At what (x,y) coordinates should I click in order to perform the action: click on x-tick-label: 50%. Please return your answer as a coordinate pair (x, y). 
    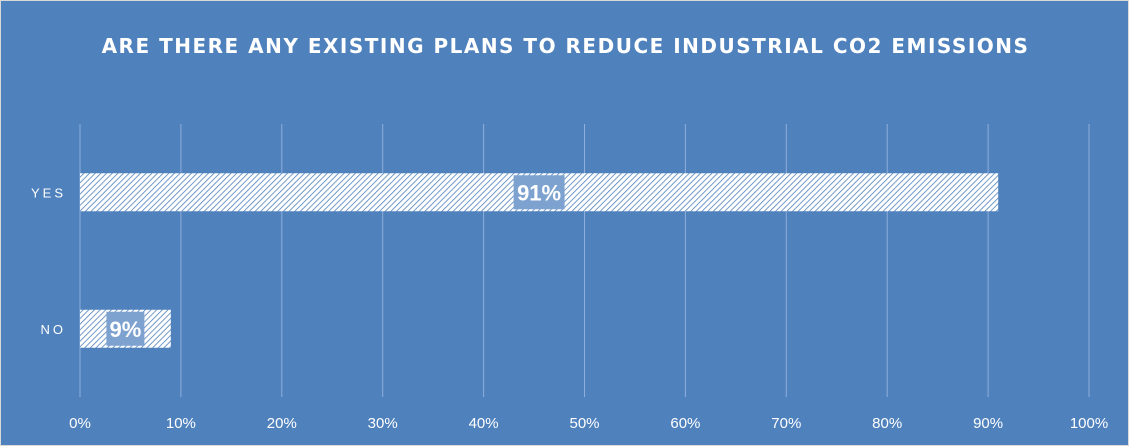
    Looking at the image, I should click on (584, 423).